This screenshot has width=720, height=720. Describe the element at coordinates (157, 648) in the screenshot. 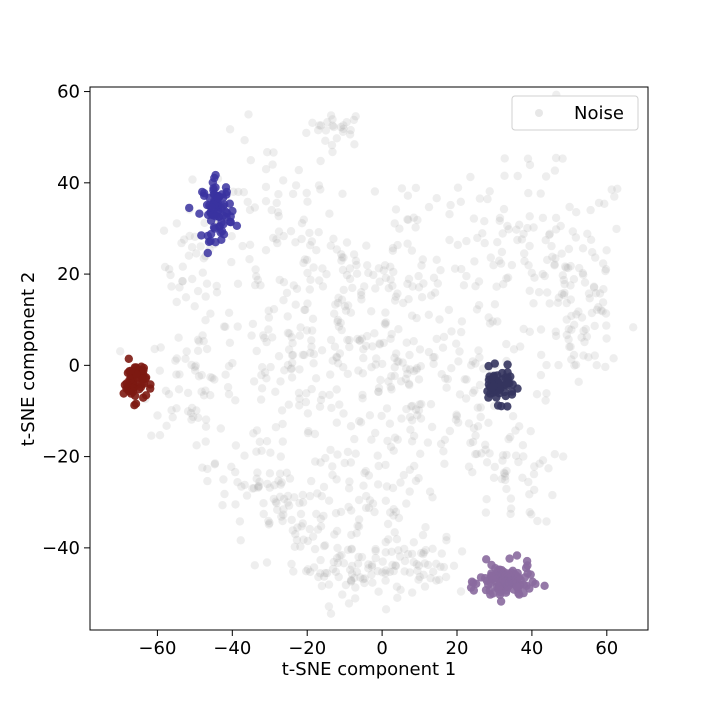

I see `x-tick-label: −60` at that location.